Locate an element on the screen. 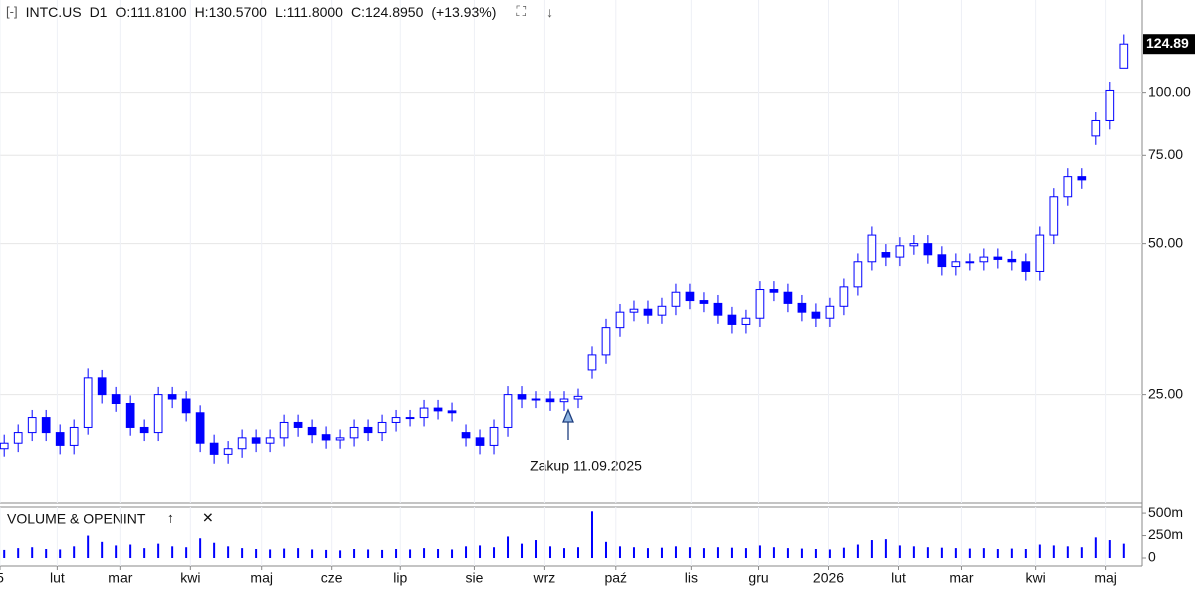  x-tick-label: maj is located at coordinates (1105, 578).